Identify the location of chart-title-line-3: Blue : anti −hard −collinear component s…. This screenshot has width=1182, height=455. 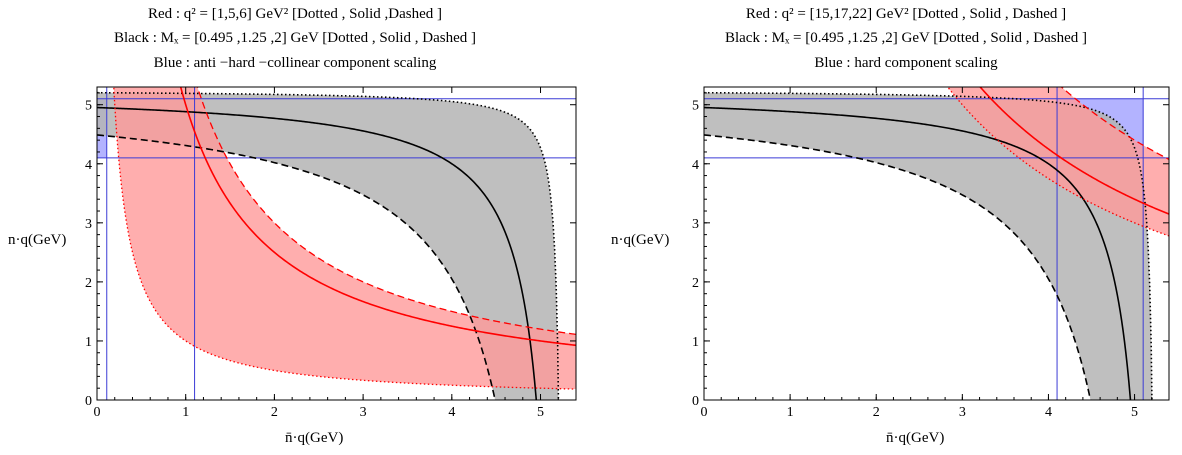
(295, 63).